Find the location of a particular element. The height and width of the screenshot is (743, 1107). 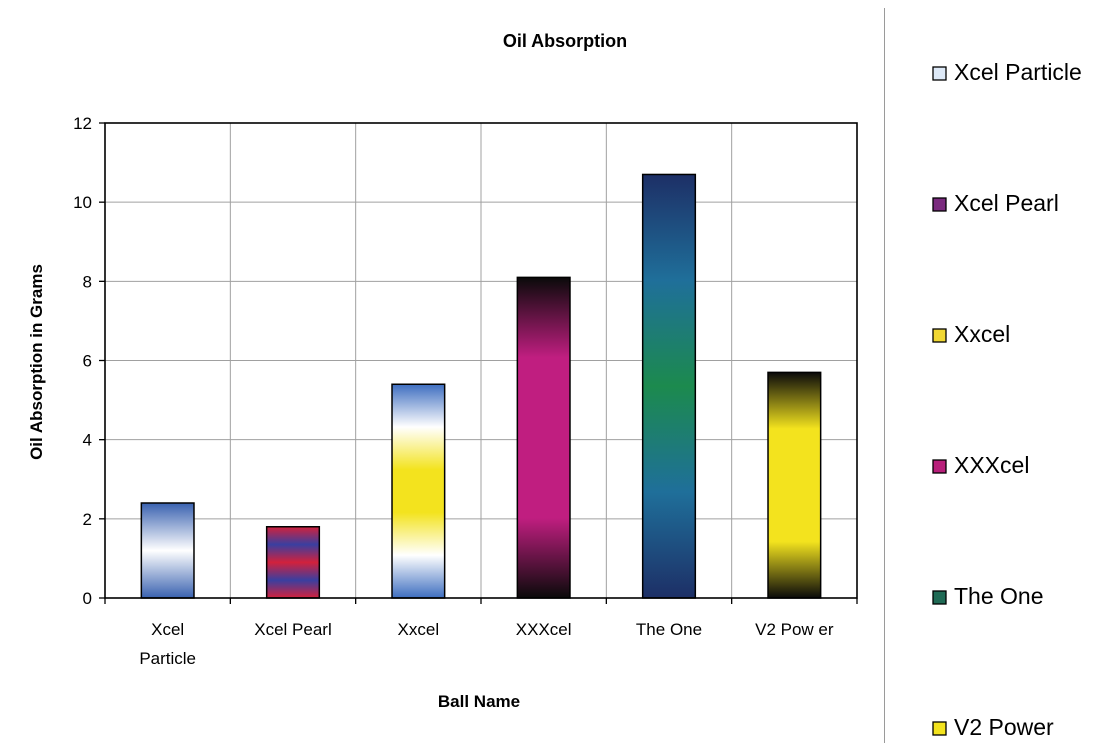

bar-v2-power is located at coordinates (794, 485).